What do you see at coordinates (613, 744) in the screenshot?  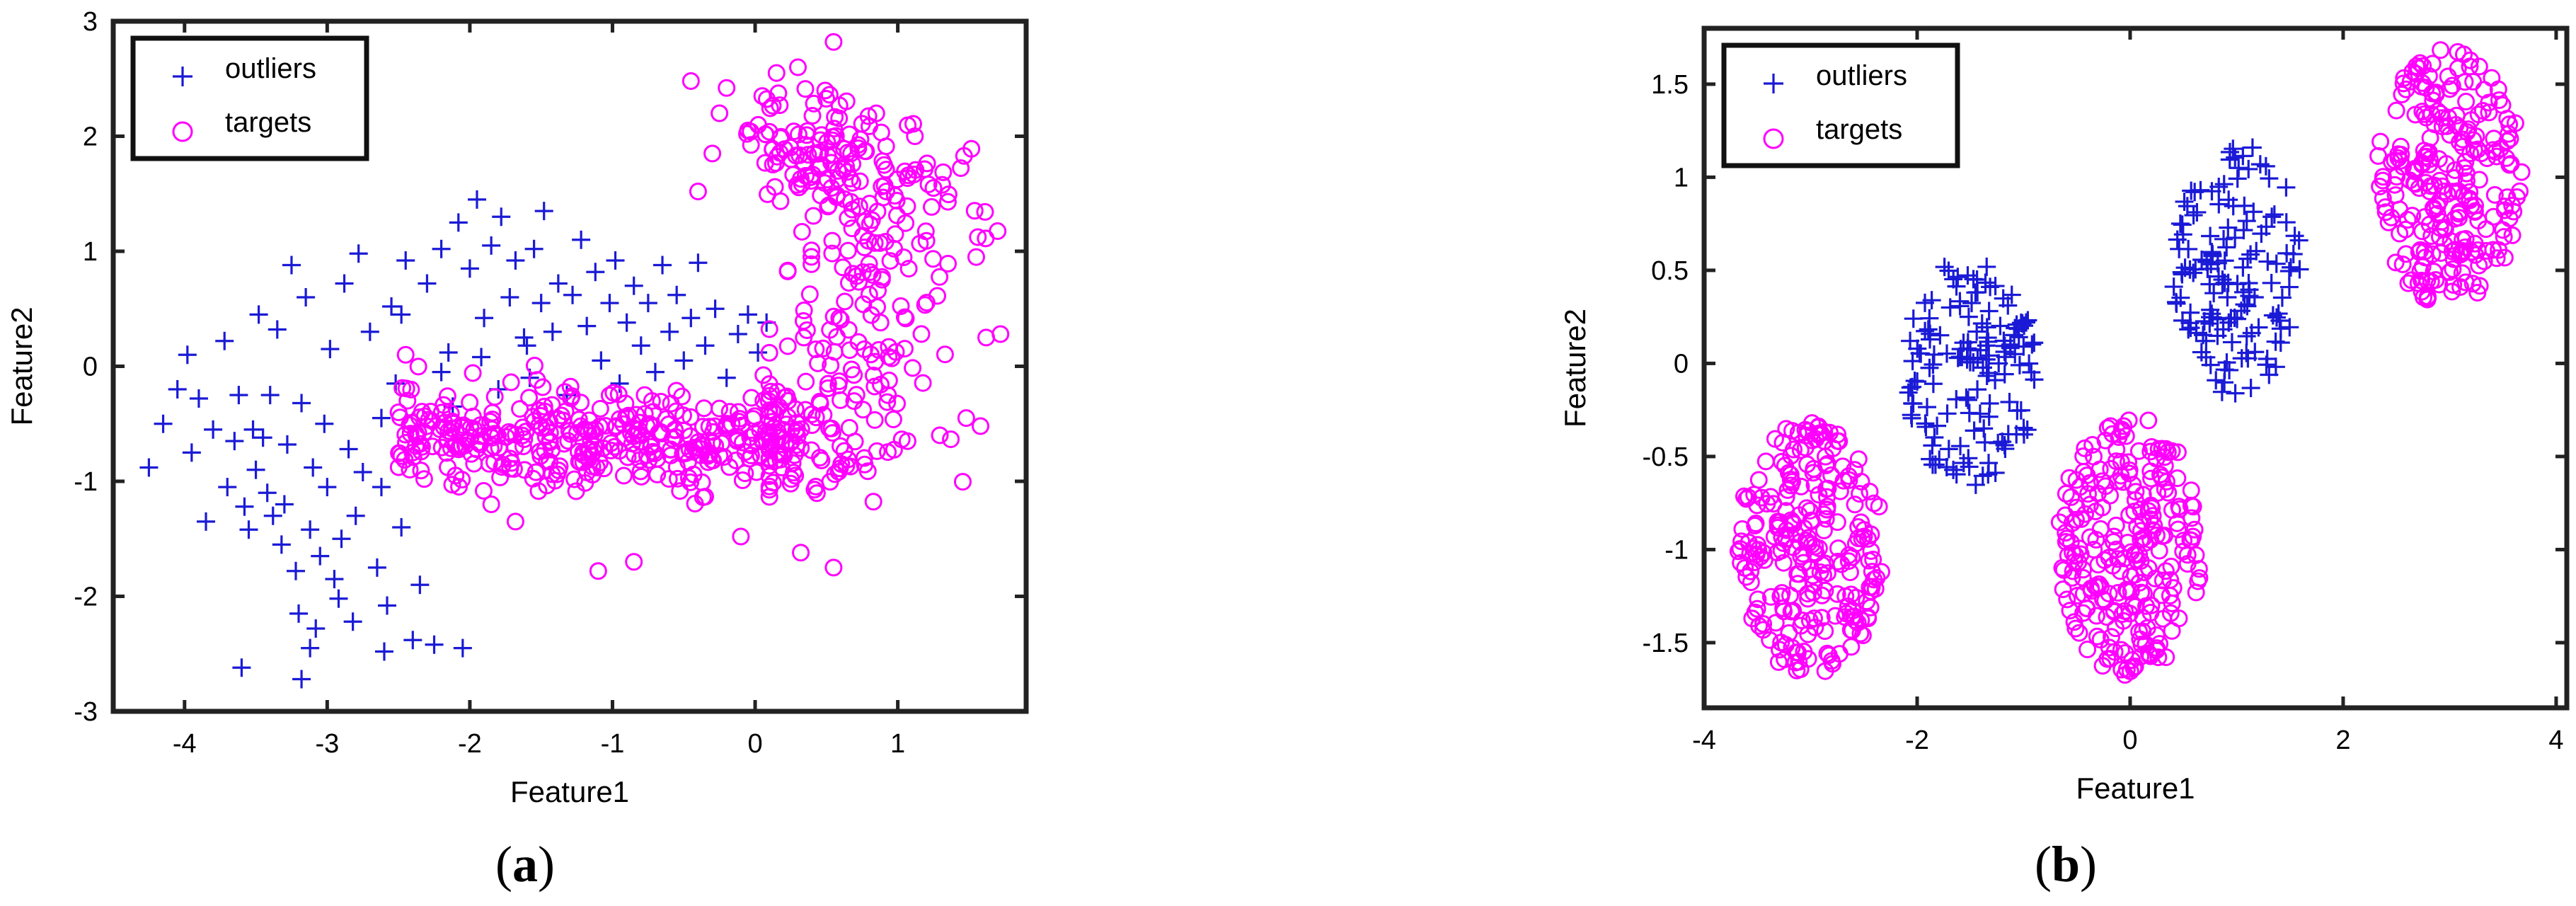 I see `x-tick-label: -1` at bounding box center [613, 744].